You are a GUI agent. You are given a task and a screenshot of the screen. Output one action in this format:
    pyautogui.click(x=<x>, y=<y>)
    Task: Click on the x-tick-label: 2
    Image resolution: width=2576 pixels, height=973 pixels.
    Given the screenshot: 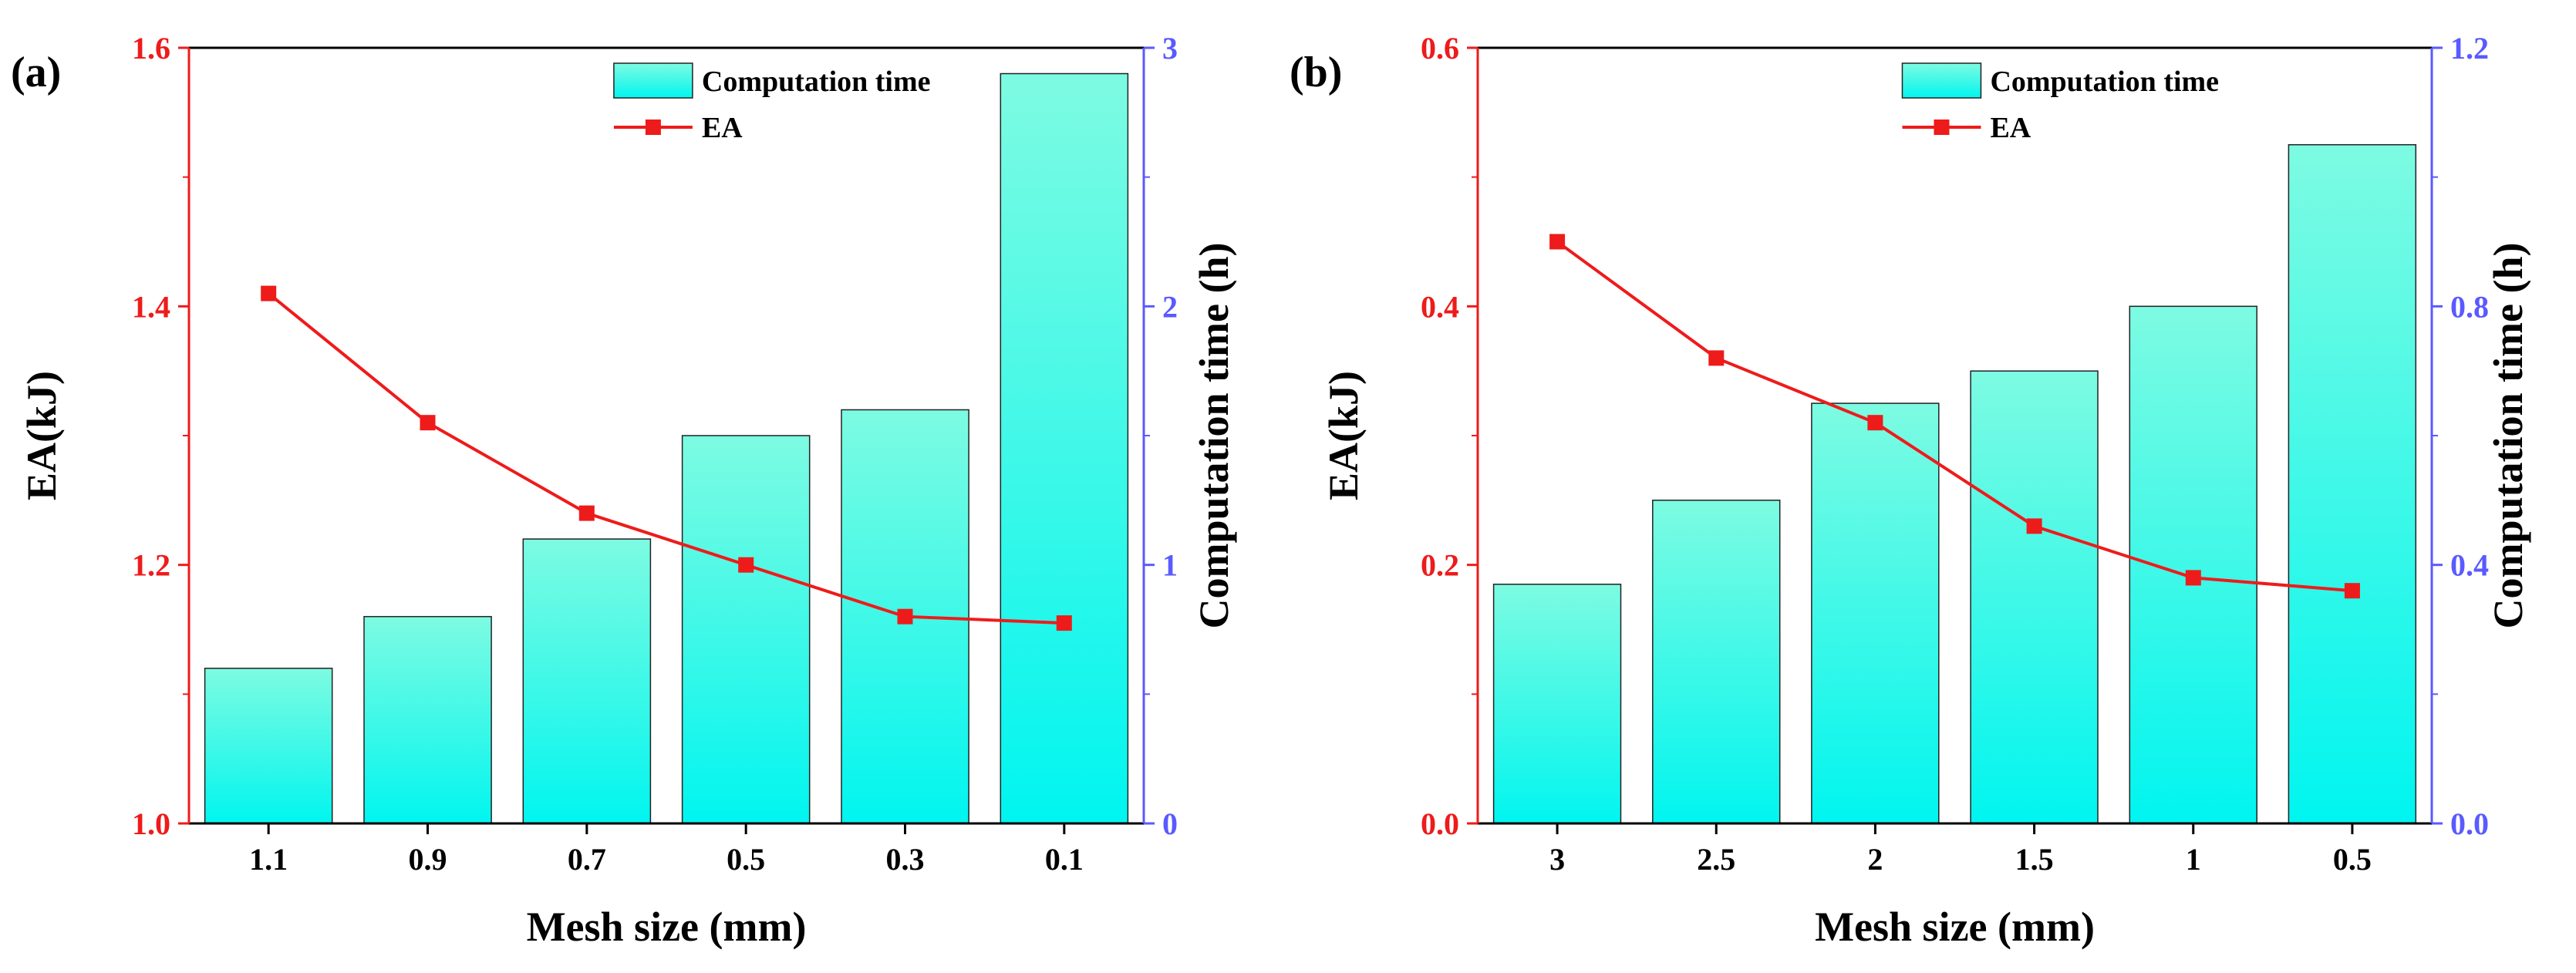 What is the action you would take?
    pyautogui.click(x=1875, y=859)
    